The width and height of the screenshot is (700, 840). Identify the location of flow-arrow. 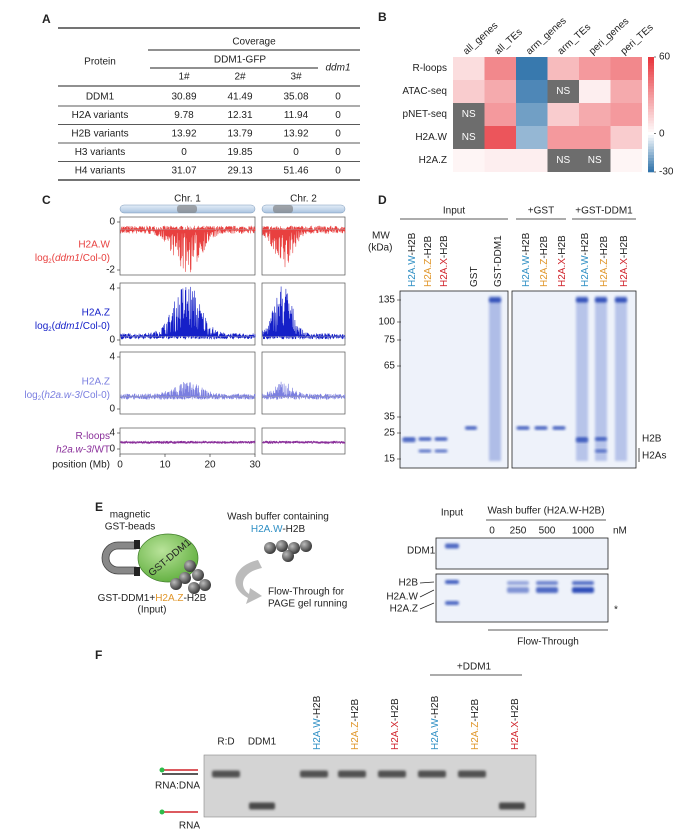
(248, 582).